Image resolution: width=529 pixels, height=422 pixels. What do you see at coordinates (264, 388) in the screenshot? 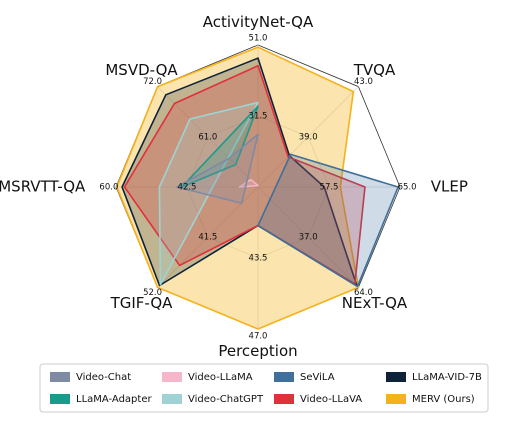
I see `legend-box` at bounding box center [264, 388].